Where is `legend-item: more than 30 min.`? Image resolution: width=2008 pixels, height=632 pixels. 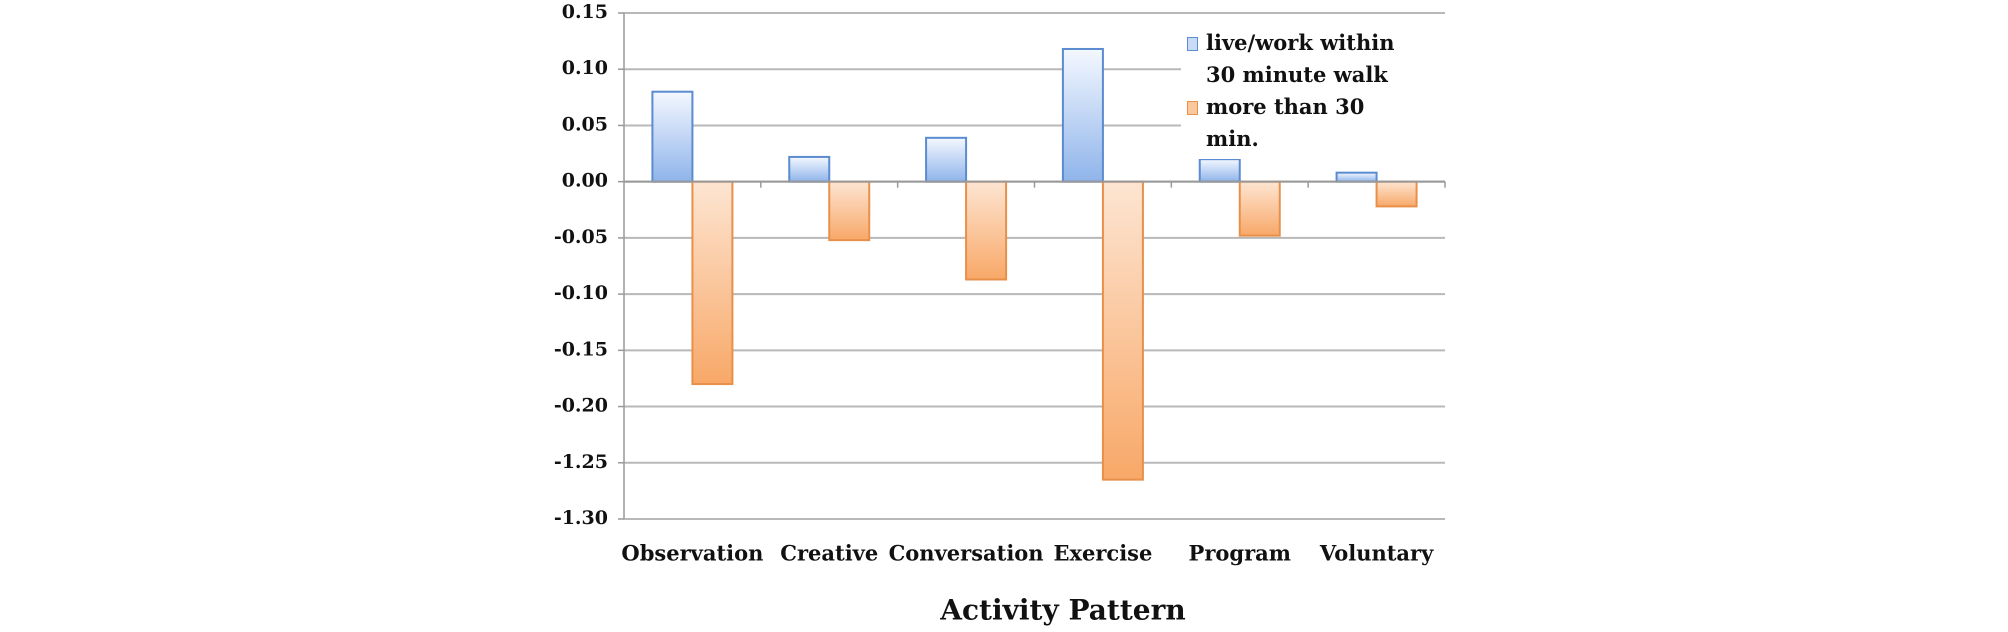 legend-item: more than 30 min. is located at coordinates (1317, 123).